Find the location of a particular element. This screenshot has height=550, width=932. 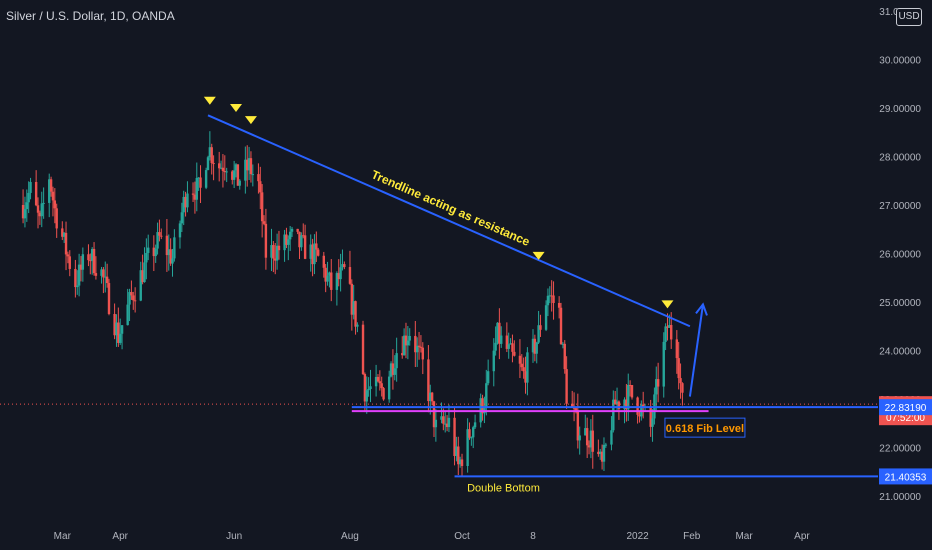

fib-label-box is located at coordinates (705, 427).